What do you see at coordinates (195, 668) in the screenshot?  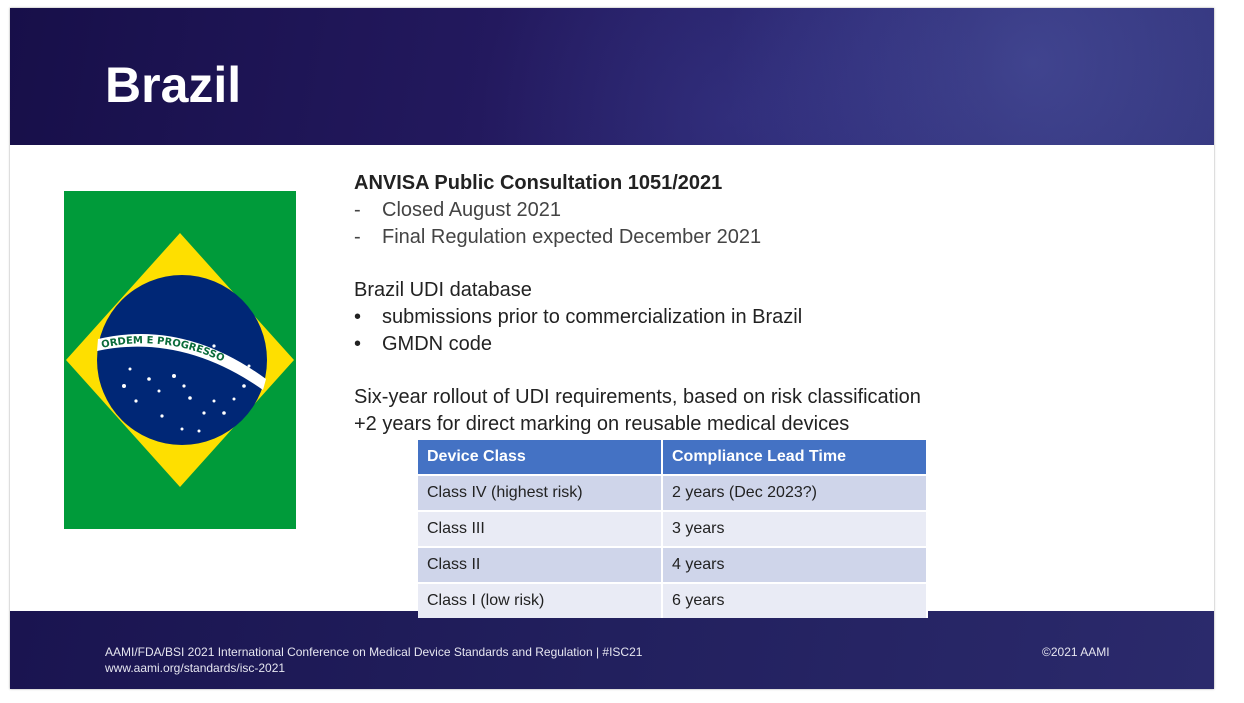 I see `conference-url: www.aami.org/standards/isc-2021` at bounding box center [195, 668].